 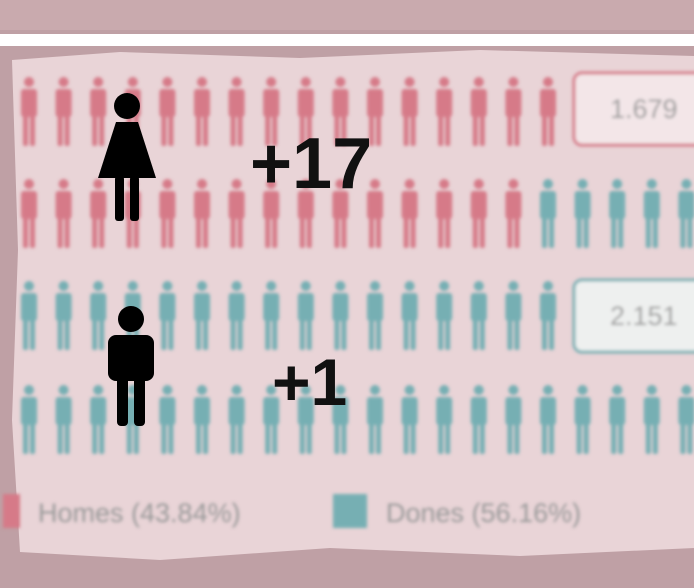 What do you see at coordinates (347, 40) in the screenshot?
I see `white-strip` at bounding box center [347, 40].